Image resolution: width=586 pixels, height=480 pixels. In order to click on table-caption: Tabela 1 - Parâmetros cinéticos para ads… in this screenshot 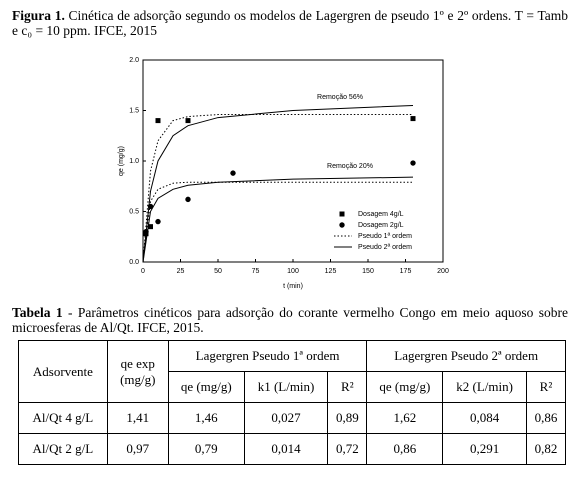, I will do `click(290, 320)`.